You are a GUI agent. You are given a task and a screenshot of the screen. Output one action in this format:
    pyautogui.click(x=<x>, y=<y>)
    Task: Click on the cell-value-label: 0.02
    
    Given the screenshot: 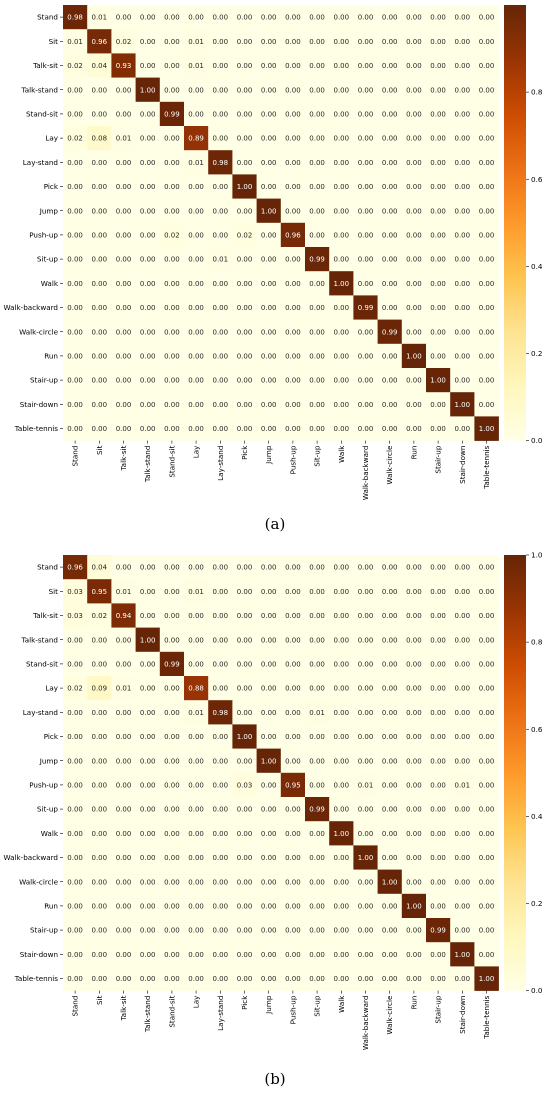 What is the action you would take?
    pyautogui.click(x=75, y=689)
    